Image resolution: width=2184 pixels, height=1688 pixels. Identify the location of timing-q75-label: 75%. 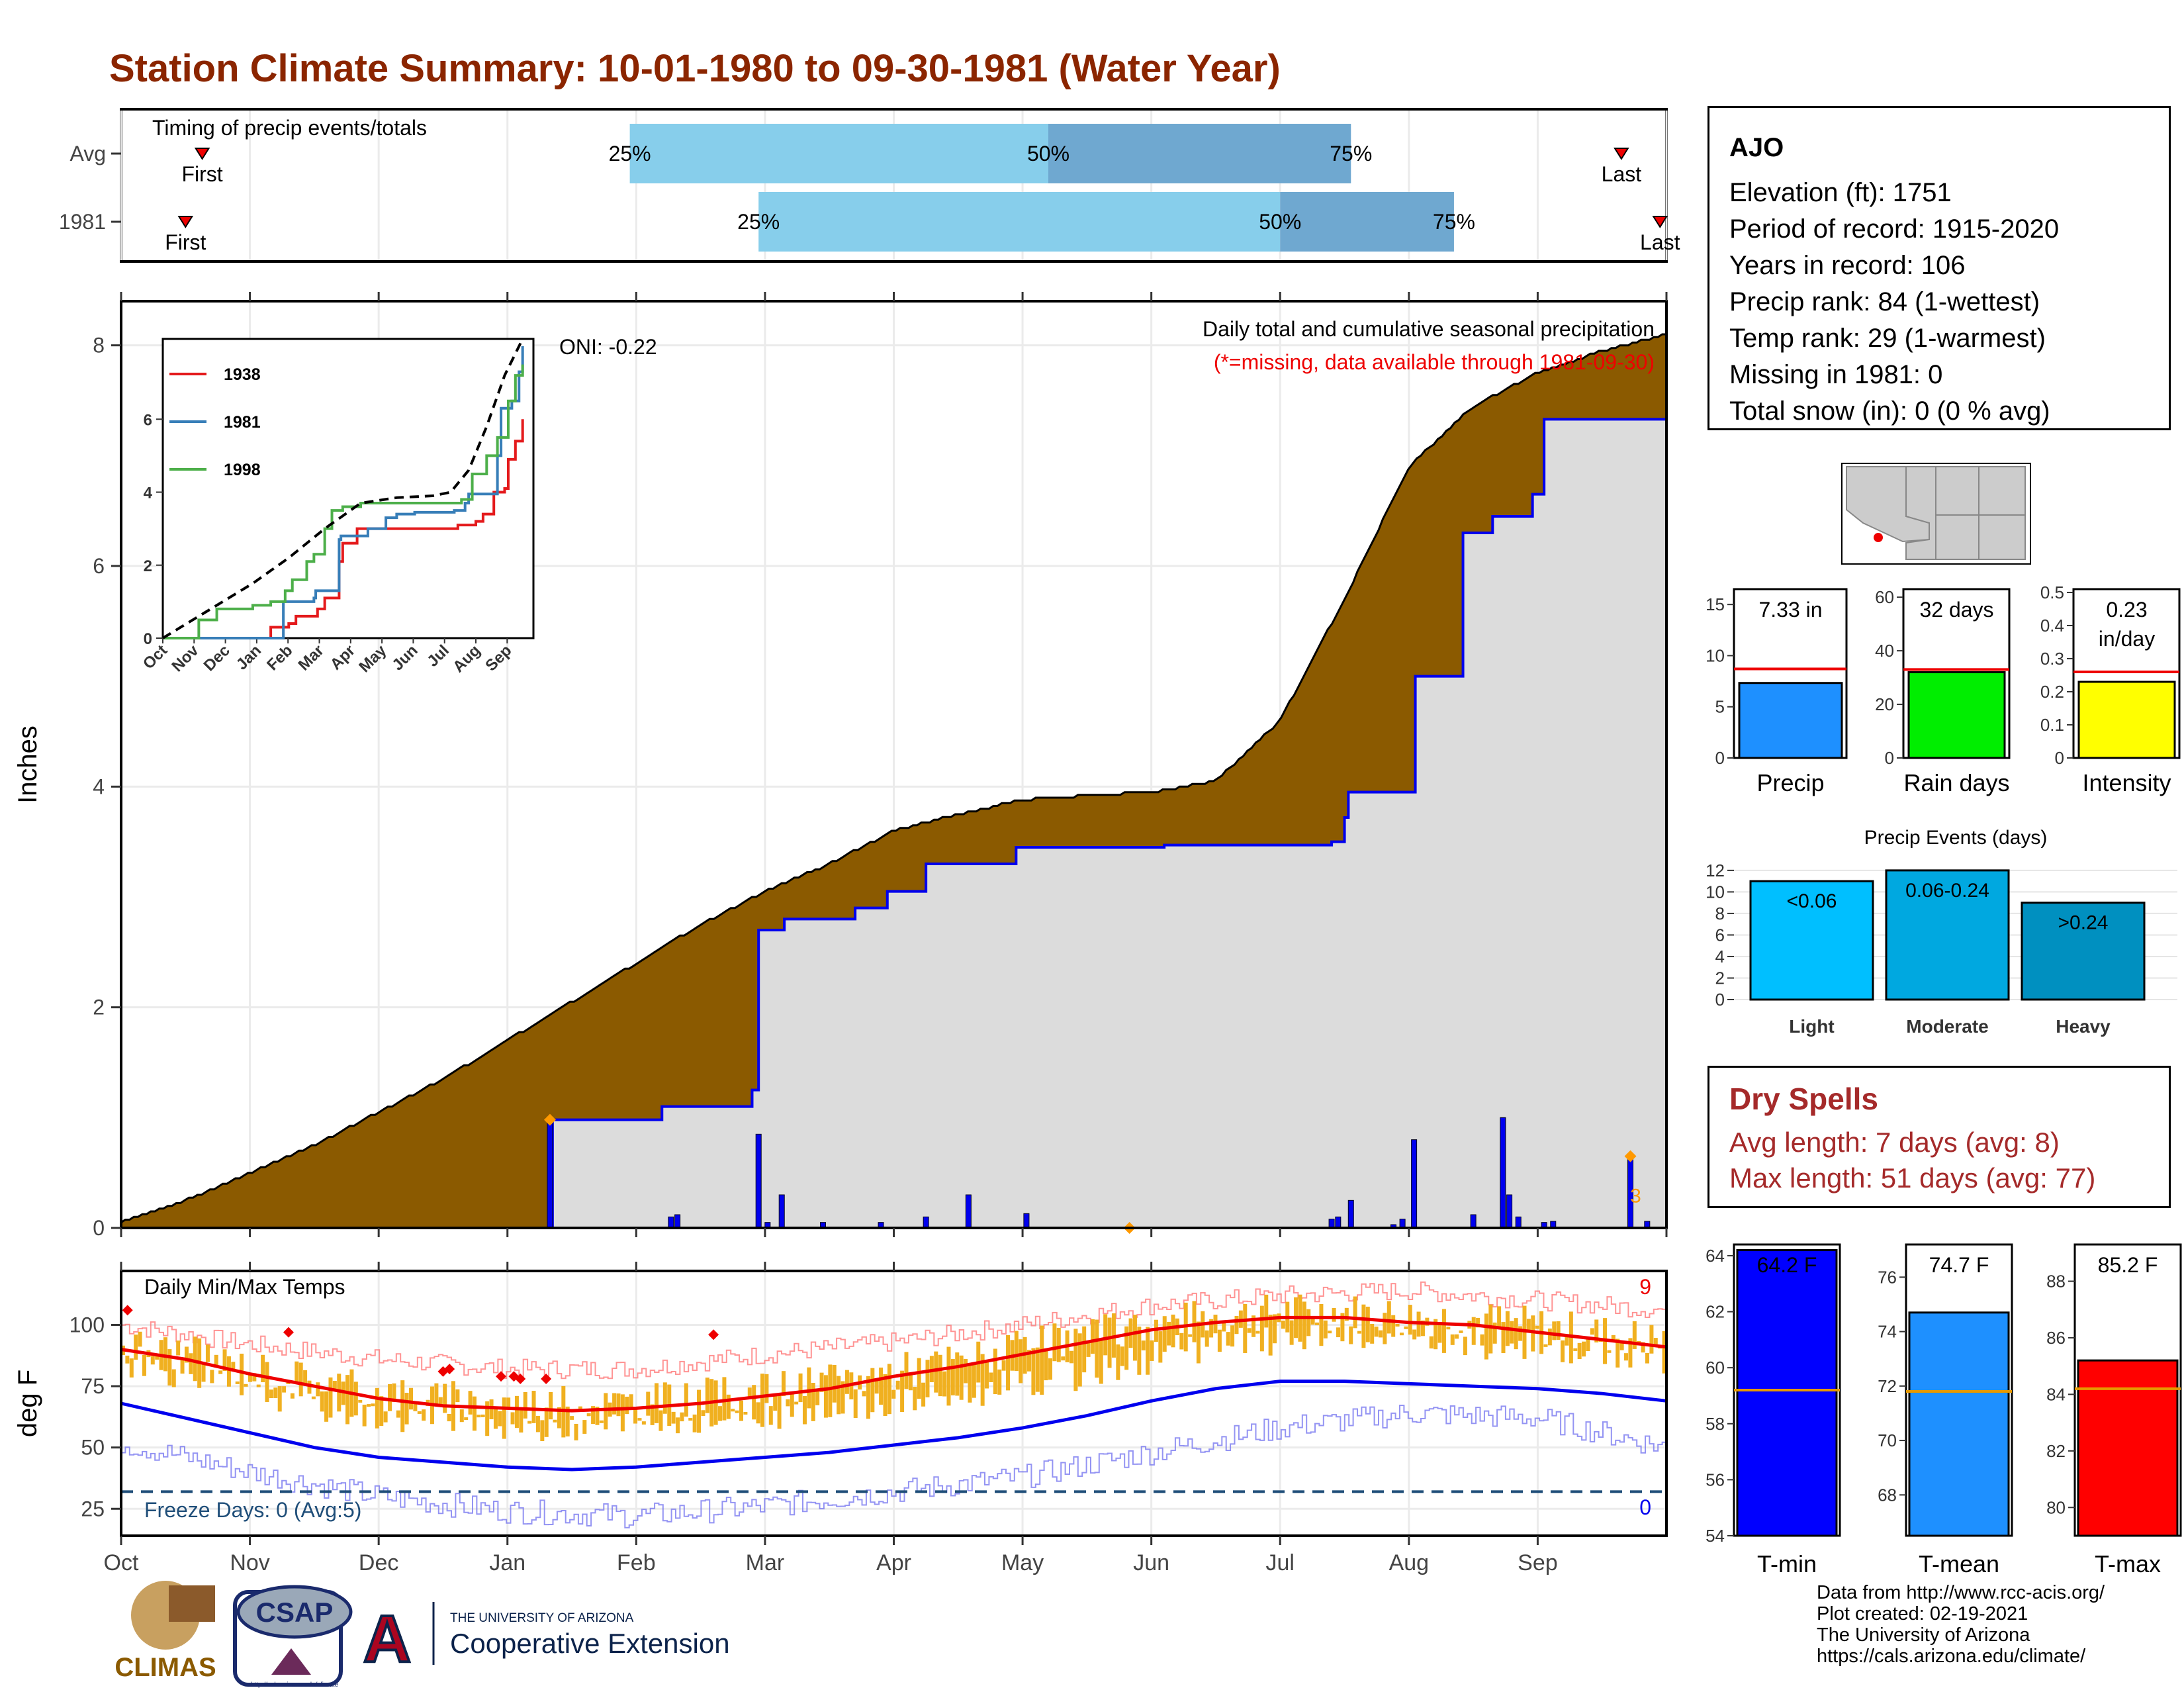
(1351, 153).